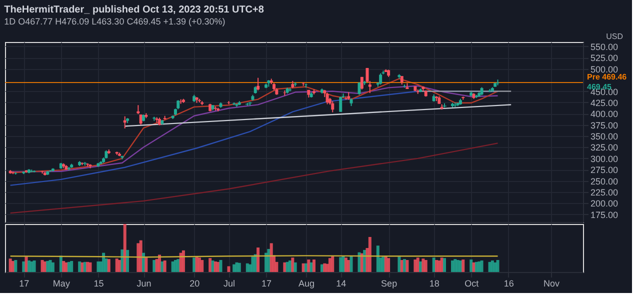  What do you see at coordinates (389, 283) in the screenshot?
I see `x-tick-label: Sep` at bounding box center [389, 283].